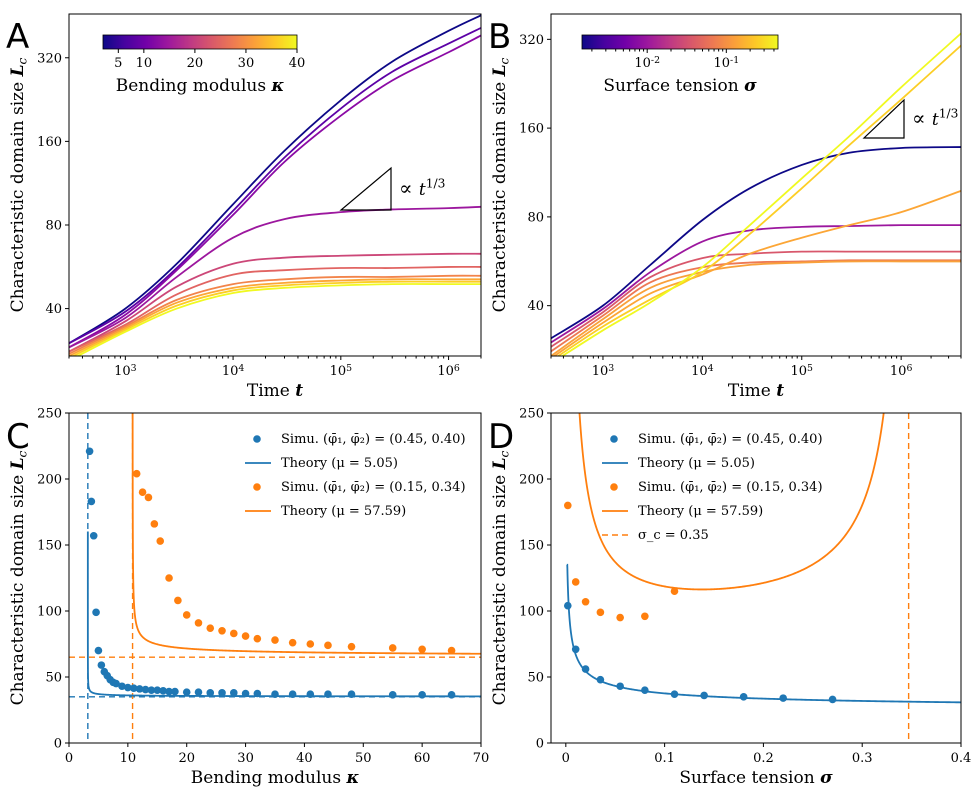  Describe the element at coordinates (756, 778) in the screenshot. I see `panel-d-xlabel: Surface tension σ` at that location.